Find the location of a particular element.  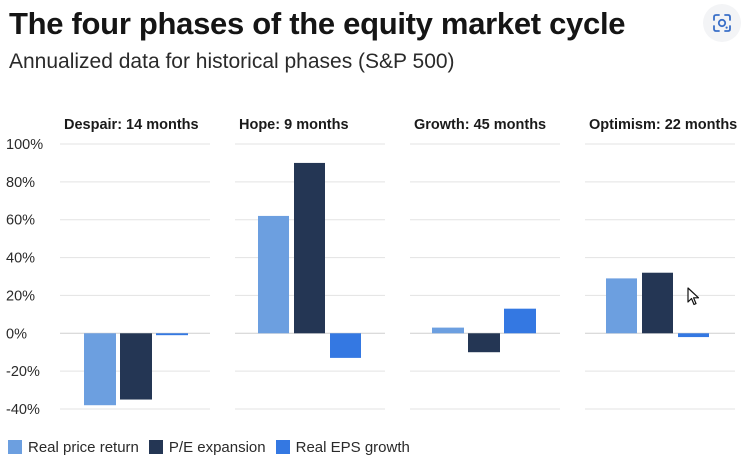

legend-swatch-pe-expansion is located at coordinates (155, 447).